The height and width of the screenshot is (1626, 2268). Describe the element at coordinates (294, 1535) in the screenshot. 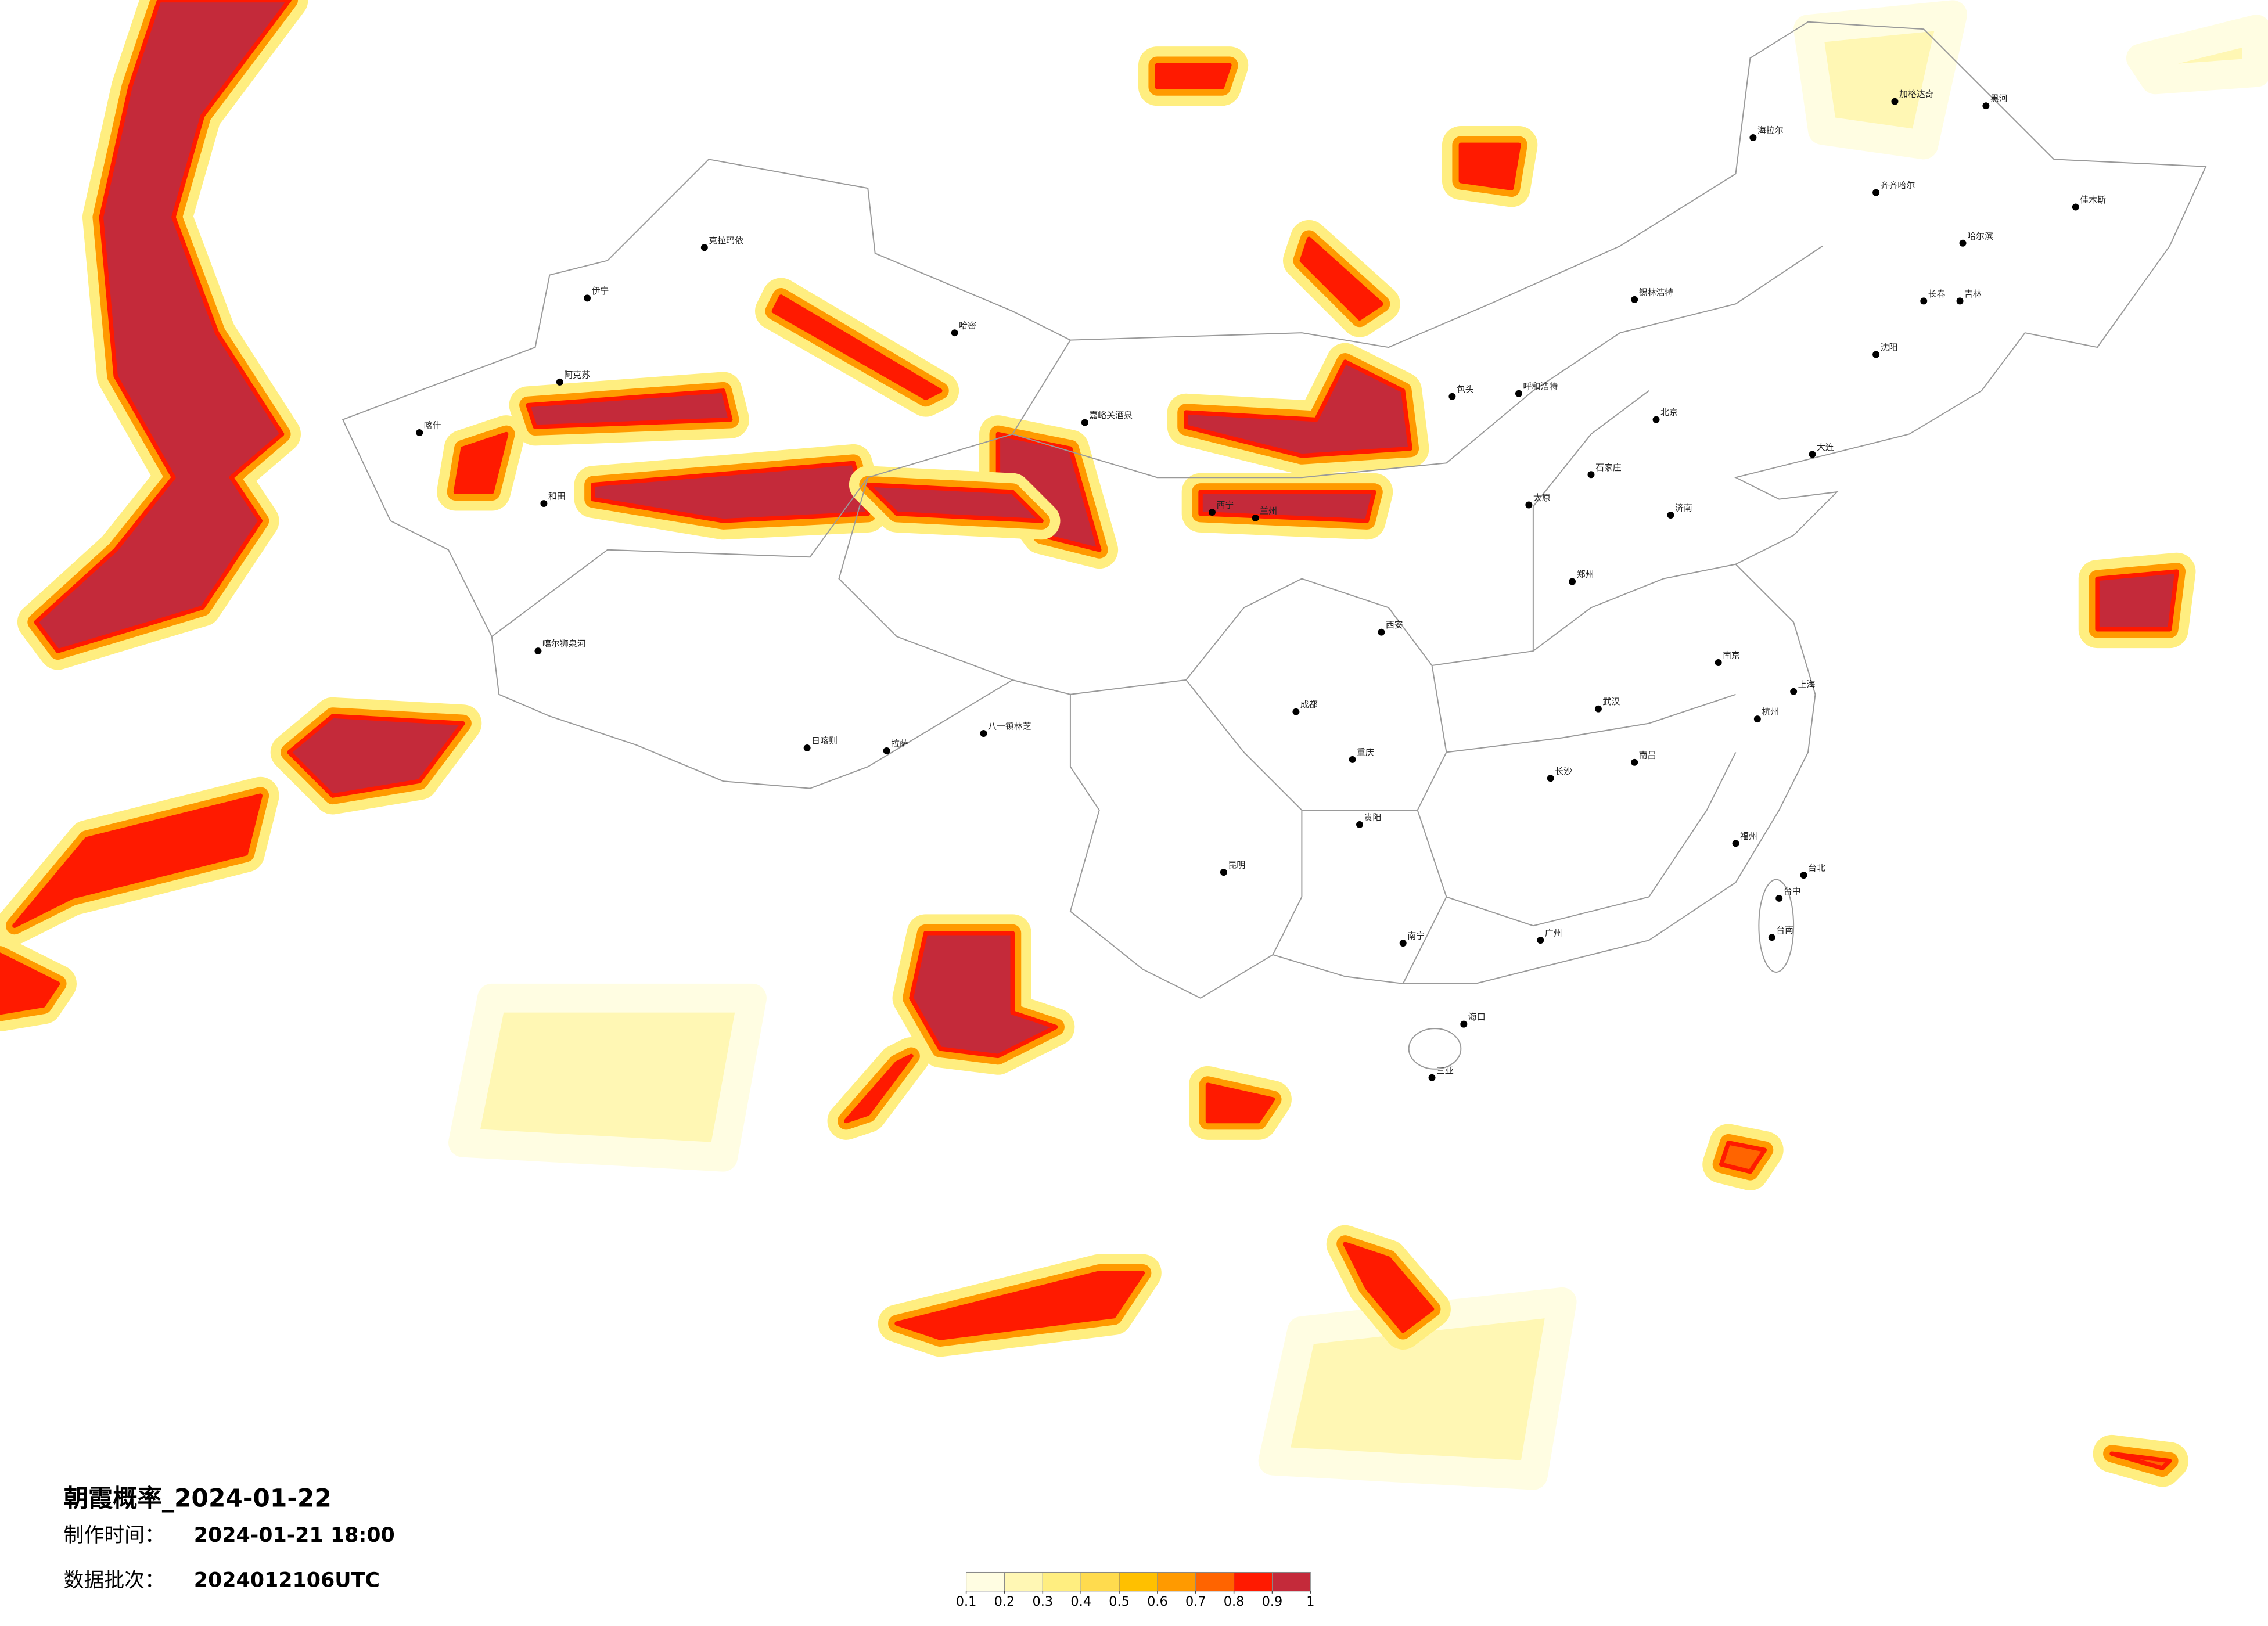

I see `info-value: 2024-01-21 18:00` at that location.